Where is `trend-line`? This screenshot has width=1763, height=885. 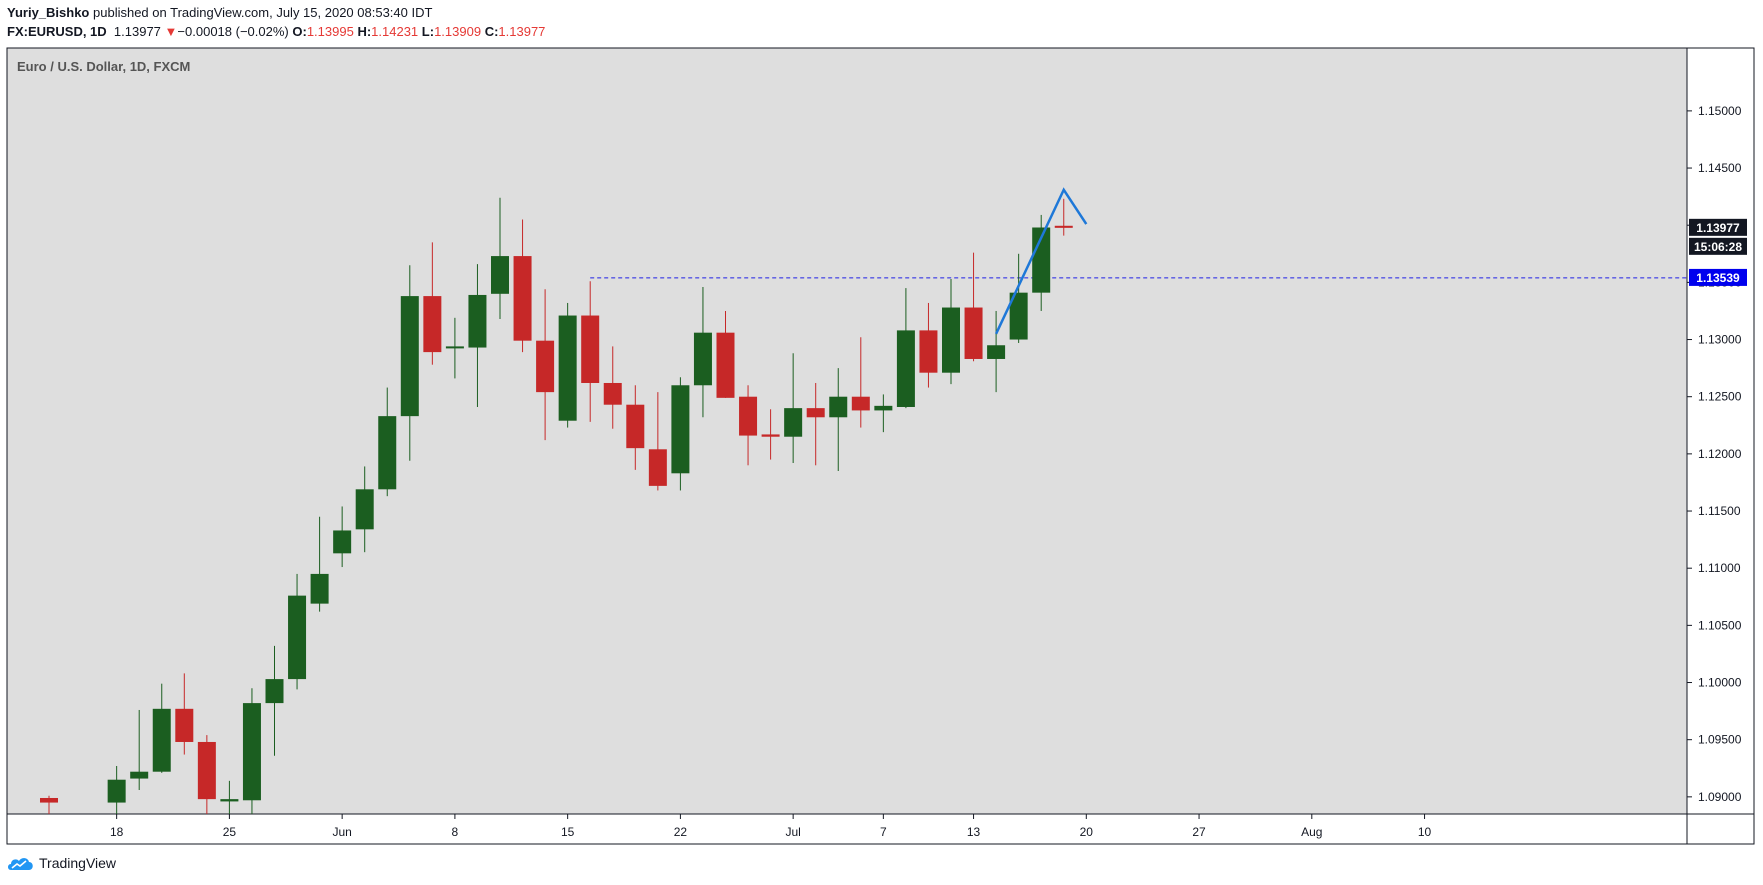
trend-line is located at coordinates (1041, 261).